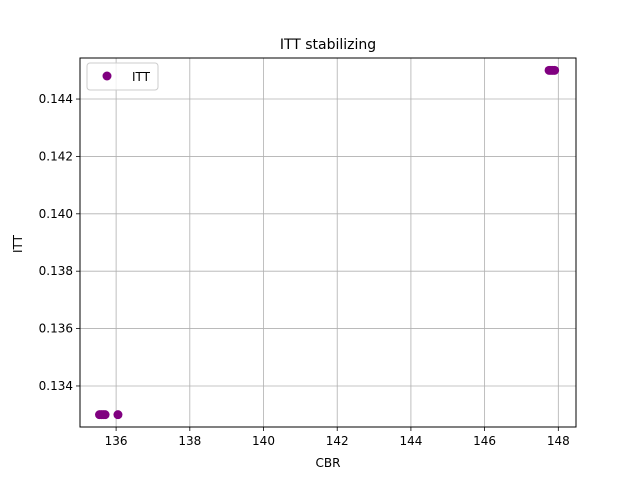  What do you see at coordinates (116, 441) in the screenshot?
I see `x-tick-label: 136` at bounding box center [116, 441].